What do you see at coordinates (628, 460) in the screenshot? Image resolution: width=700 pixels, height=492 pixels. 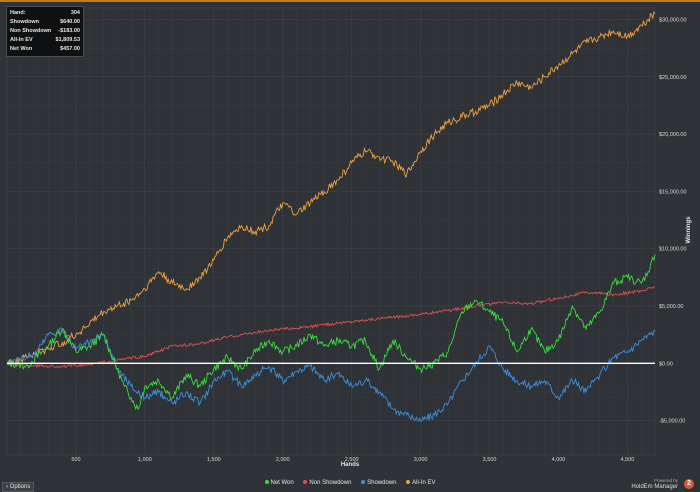 I see `x-tick-label: 4,500` at bounding box center [628, 460].